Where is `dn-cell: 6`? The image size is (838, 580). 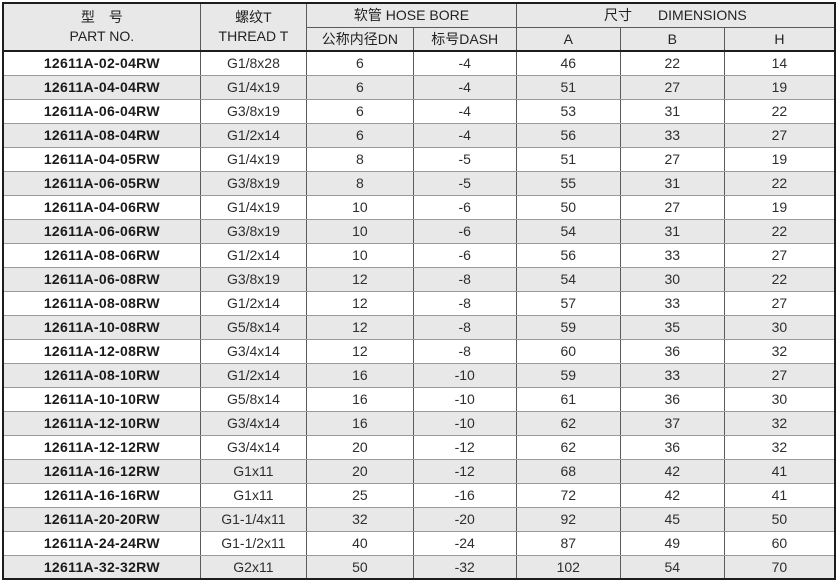 dn-cell: 6 is located at coordinates (360, 135).